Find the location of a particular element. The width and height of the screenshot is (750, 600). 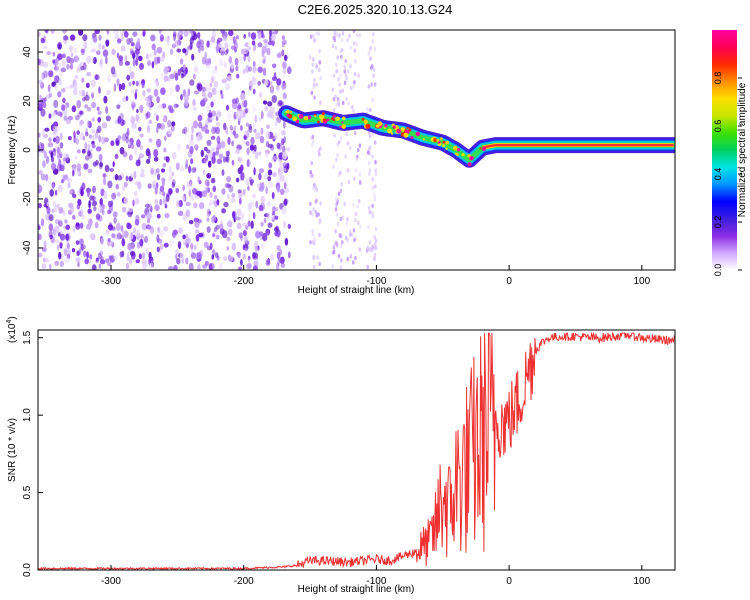

y-tick-label: 40 is located at coordinates (27, 52).